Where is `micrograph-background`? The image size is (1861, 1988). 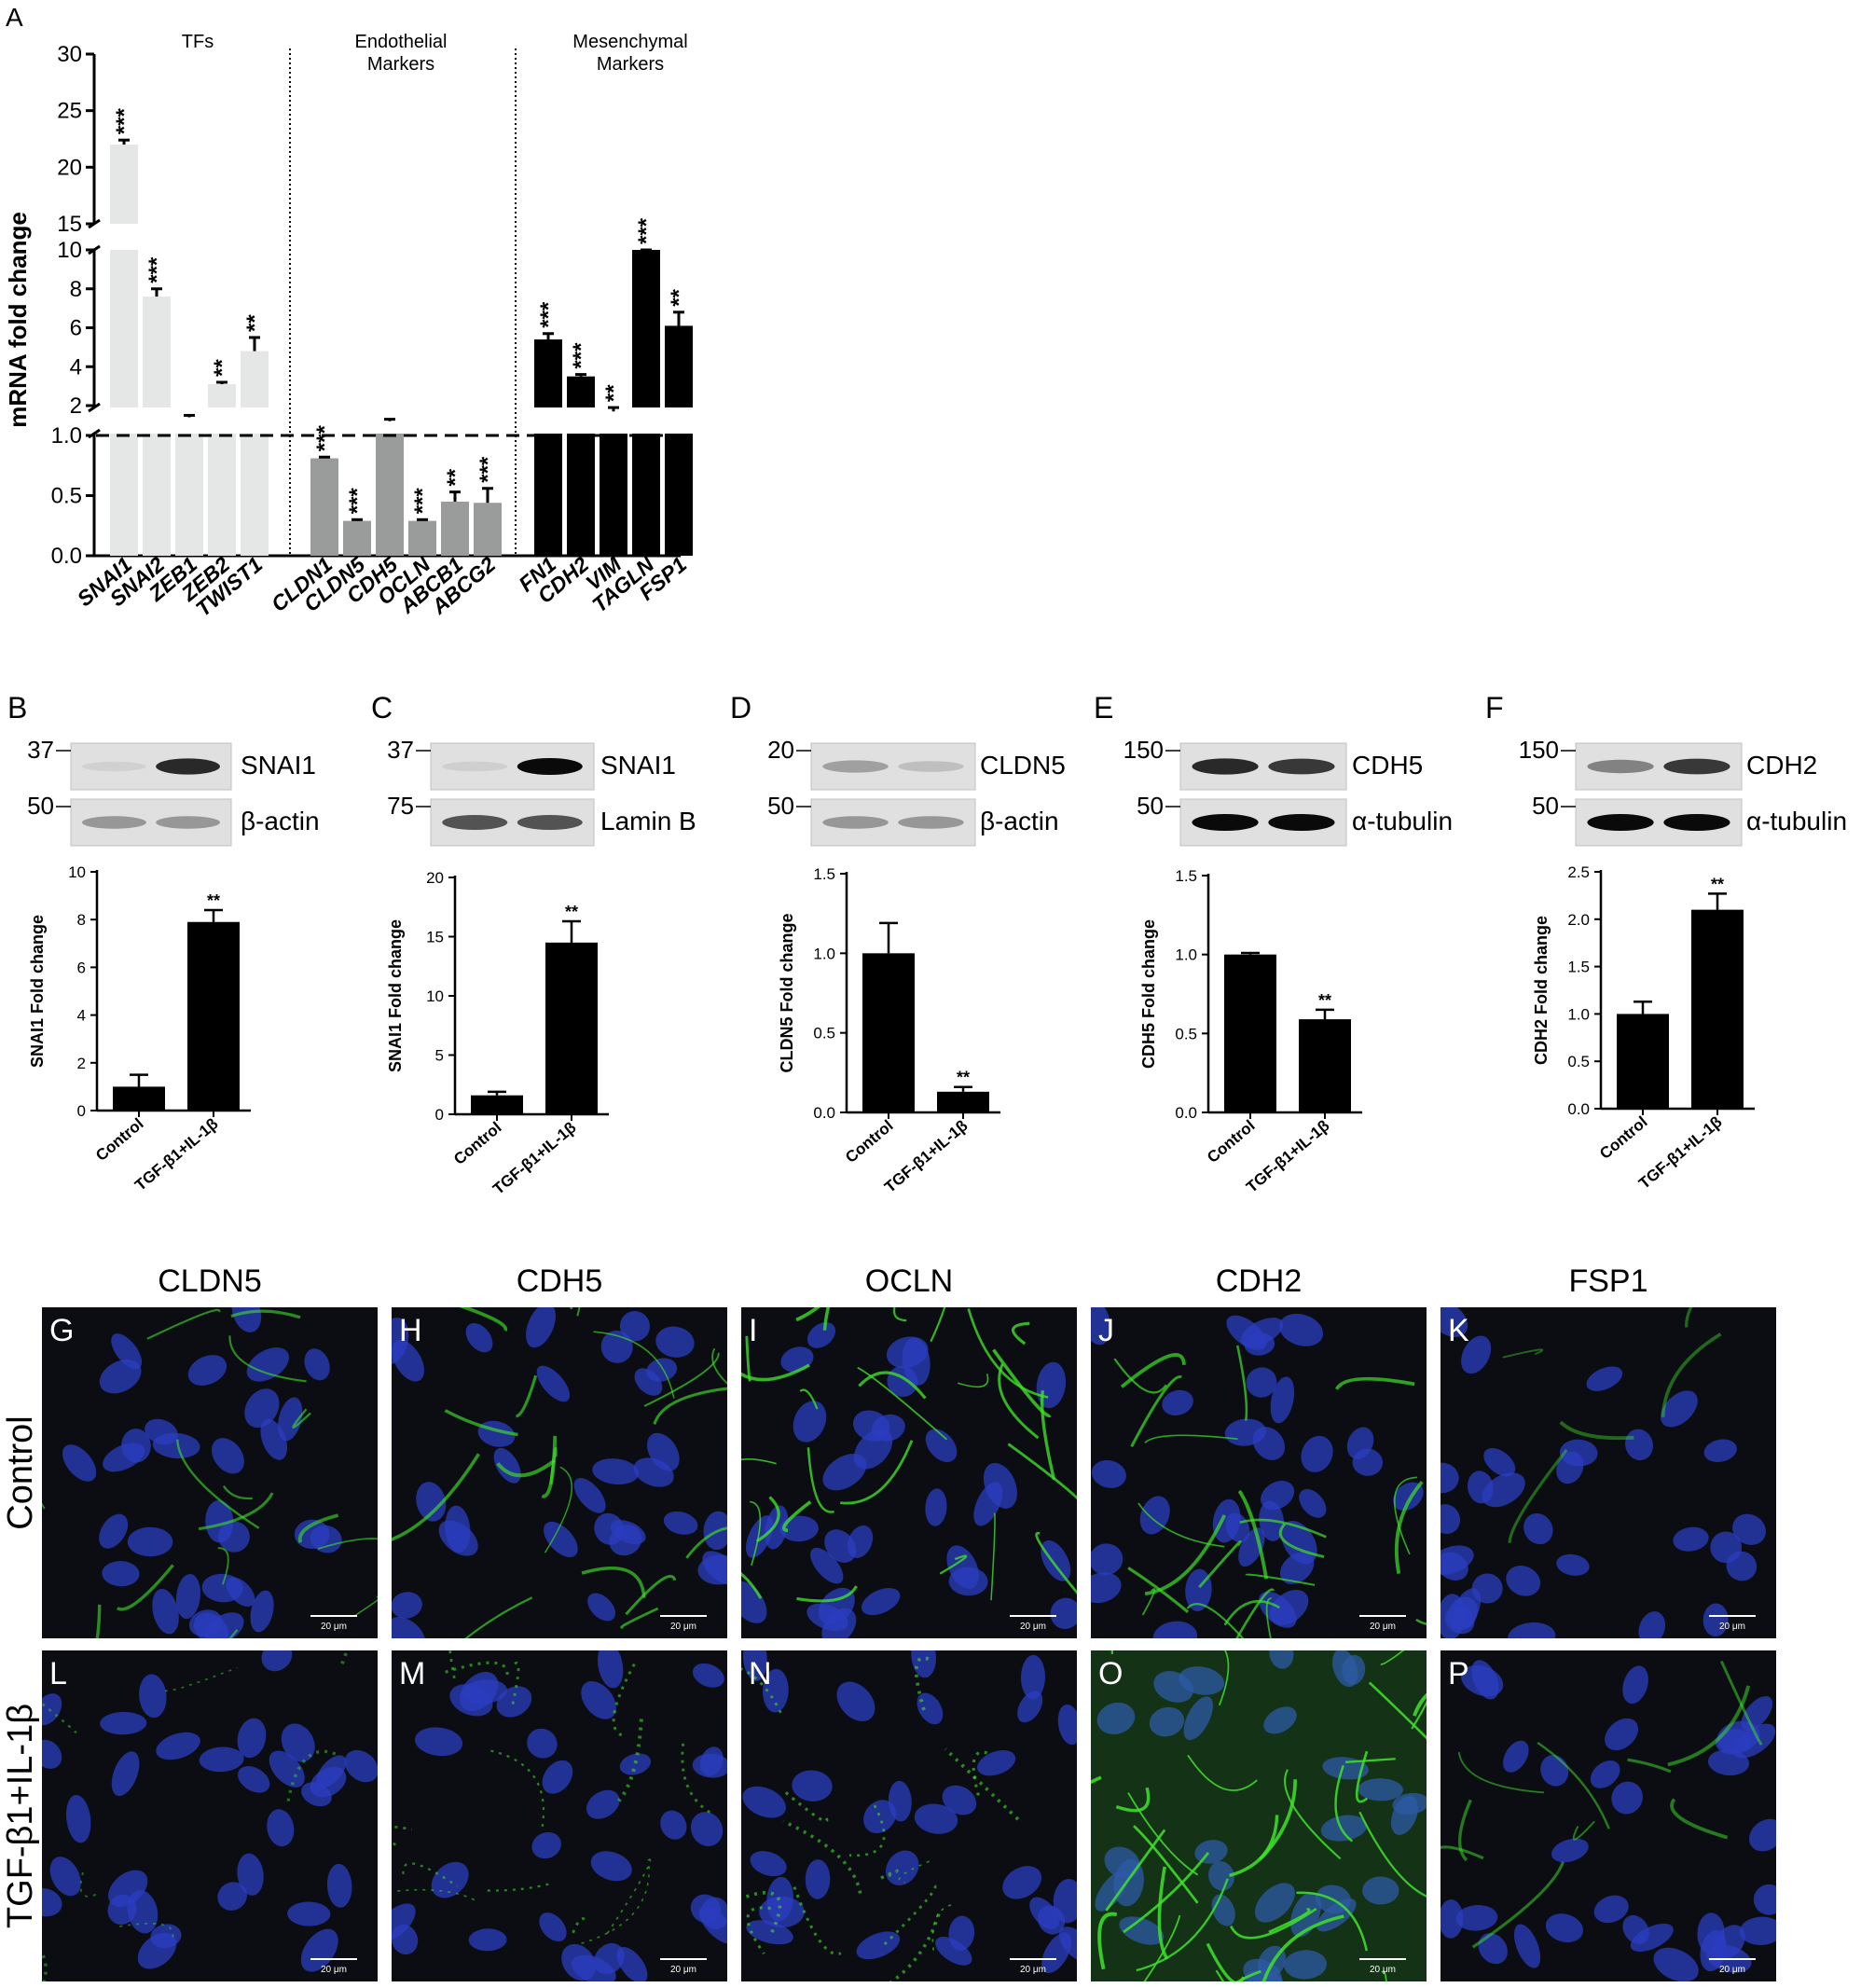
micrograph-background is located at coordinates (210, 1815).